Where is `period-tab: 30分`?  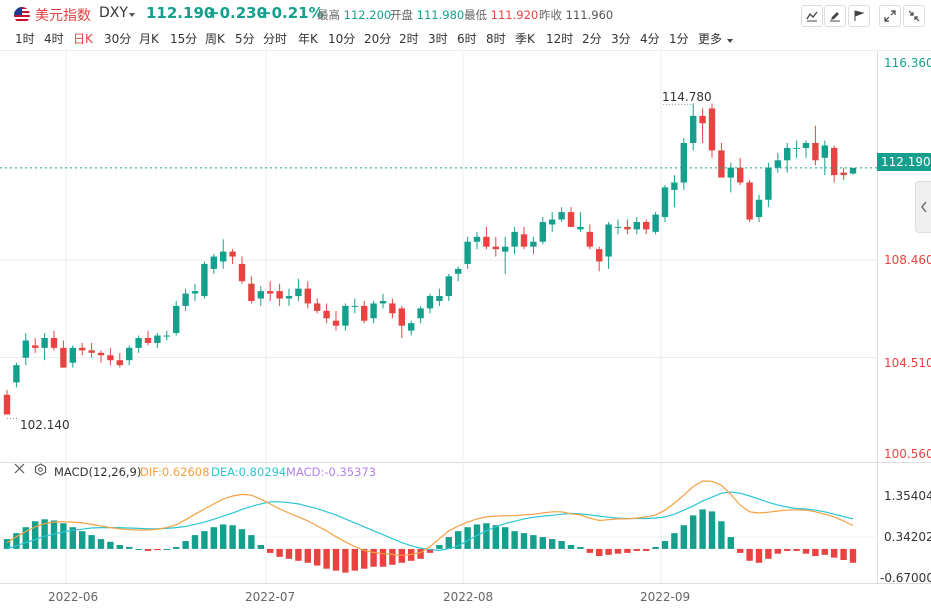
period-tab: 30分 is located at coordinates (118, 39).